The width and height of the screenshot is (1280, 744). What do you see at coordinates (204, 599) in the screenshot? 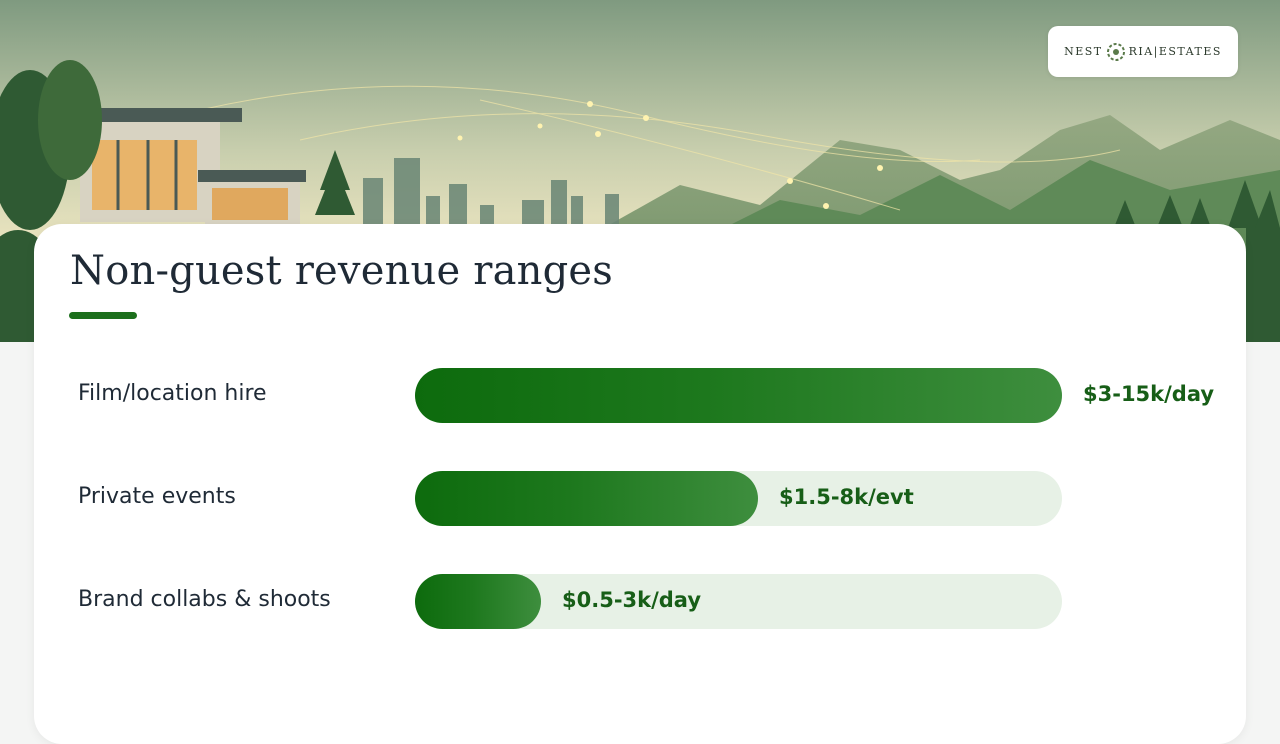
I see `bar-category-label: Brand collabs & shoots` at bounding box center [204, 599].